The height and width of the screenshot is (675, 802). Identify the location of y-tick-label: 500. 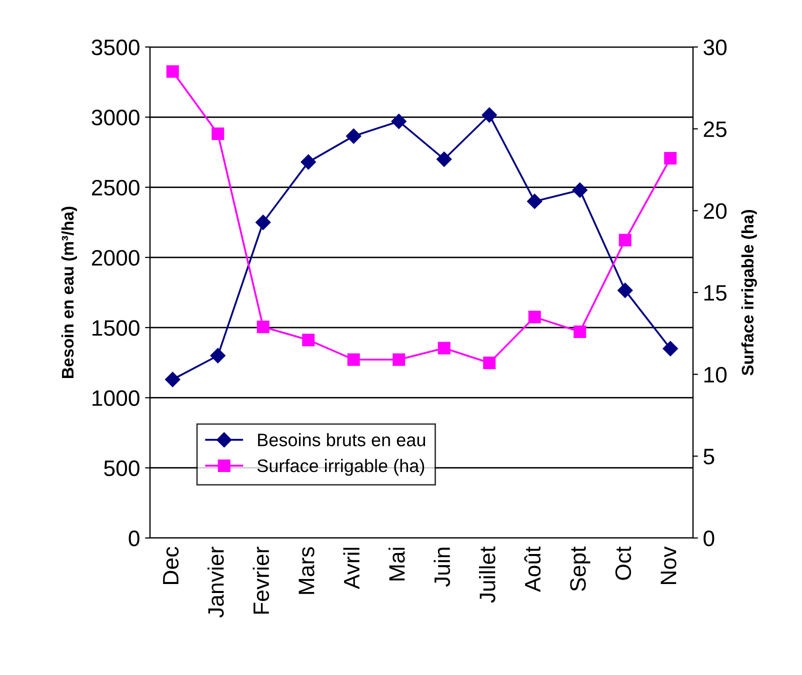
(122, 468).